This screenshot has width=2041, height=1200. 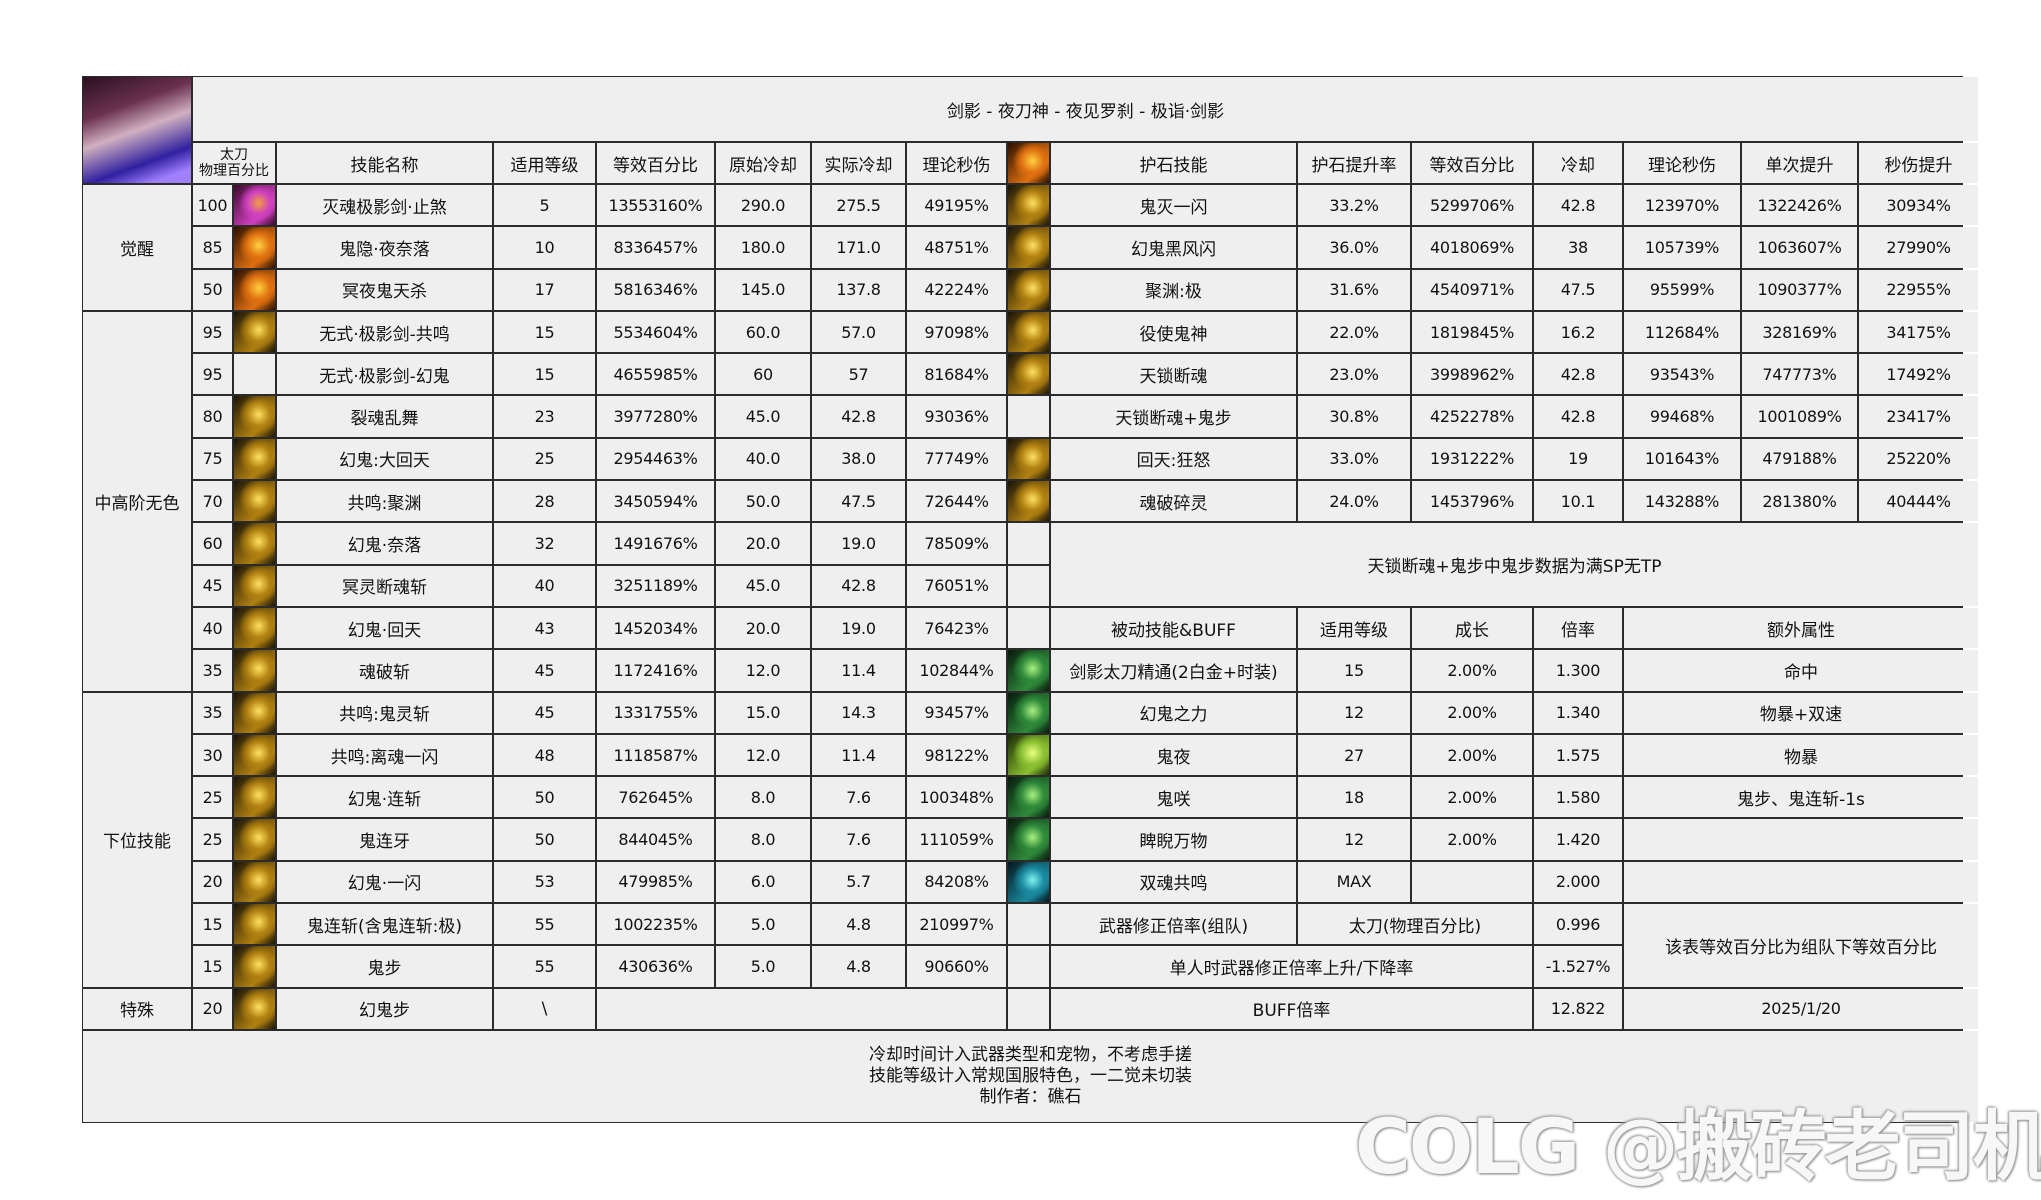 What do you see at coordinates (1173, 501) in the screenshot?
I see `amulet-name: 魂破碎灵` at bounding box center [1173, 501].